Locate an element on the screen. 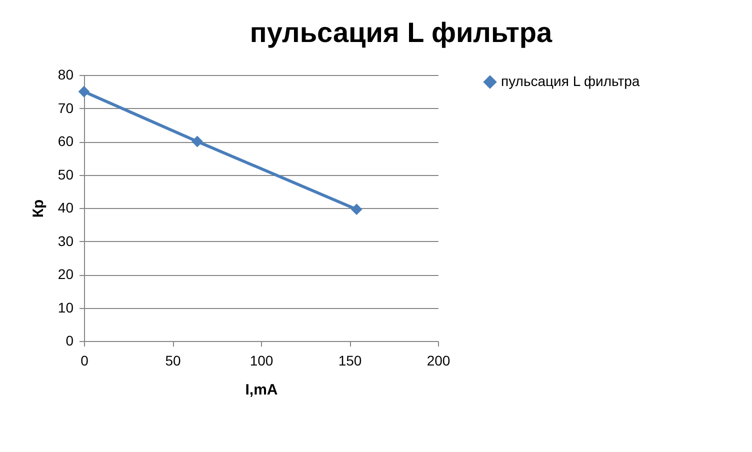 The width and height of the screenshot is (752, 452). y-tick-label: 0 is located at coordinates (70, 340).